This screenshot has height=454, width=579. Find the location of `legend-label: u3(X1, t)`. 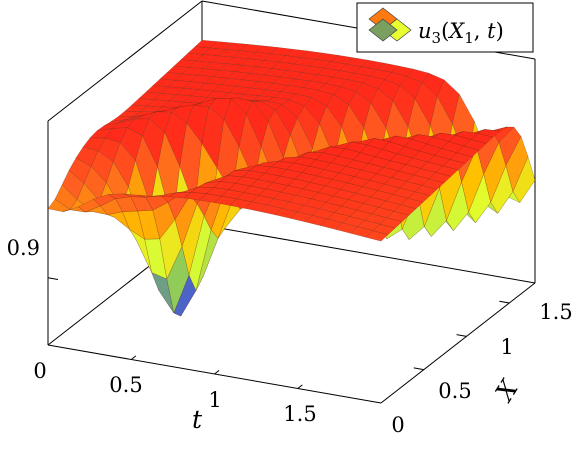

legend-label: u3(X1, t) is located at coordinates (461, 33).